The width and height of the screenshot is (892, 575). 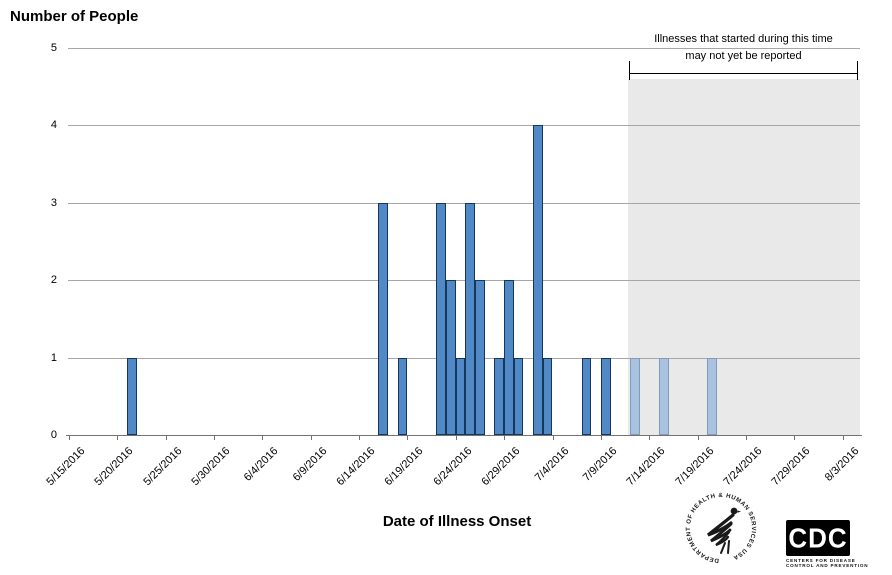 What do you see at coordinates (53, 435) in the screenshot?
I see `y-tick-label: 0` at bounding box center [53, 435].